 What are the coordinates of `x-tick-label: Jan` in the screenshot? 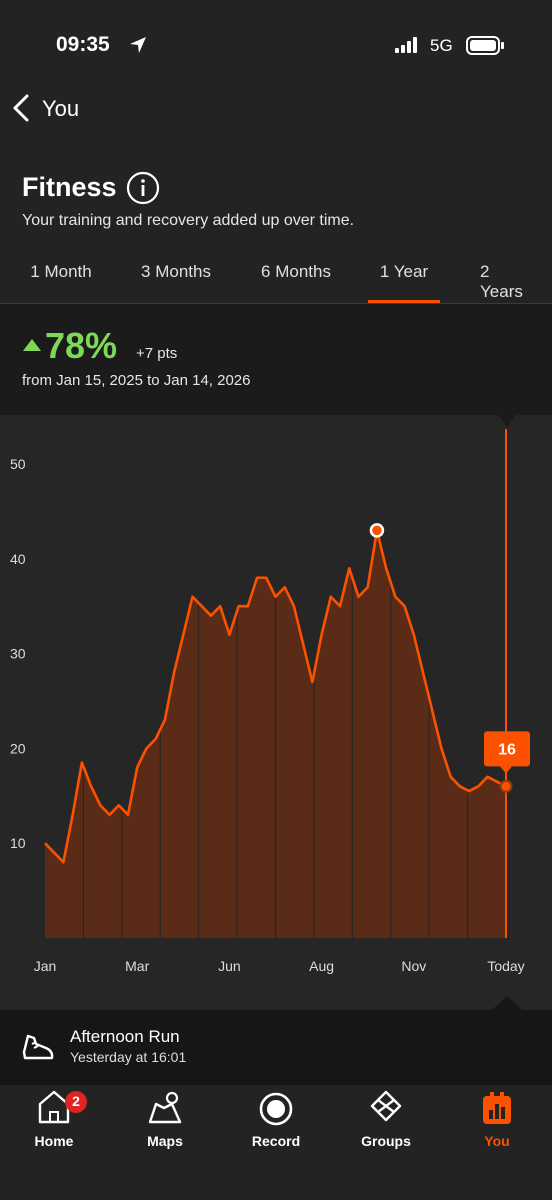 It's located at (45, 966).